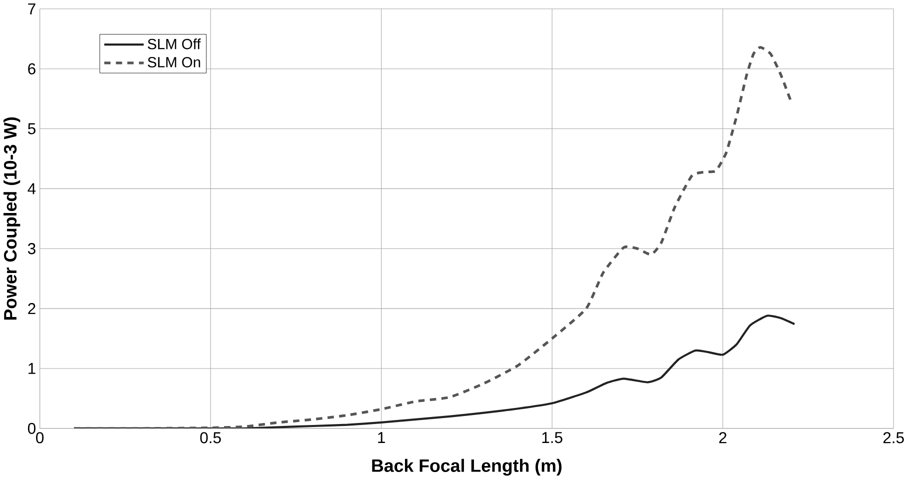  I want to click on x-tick-label: 2, so click(722, 438).